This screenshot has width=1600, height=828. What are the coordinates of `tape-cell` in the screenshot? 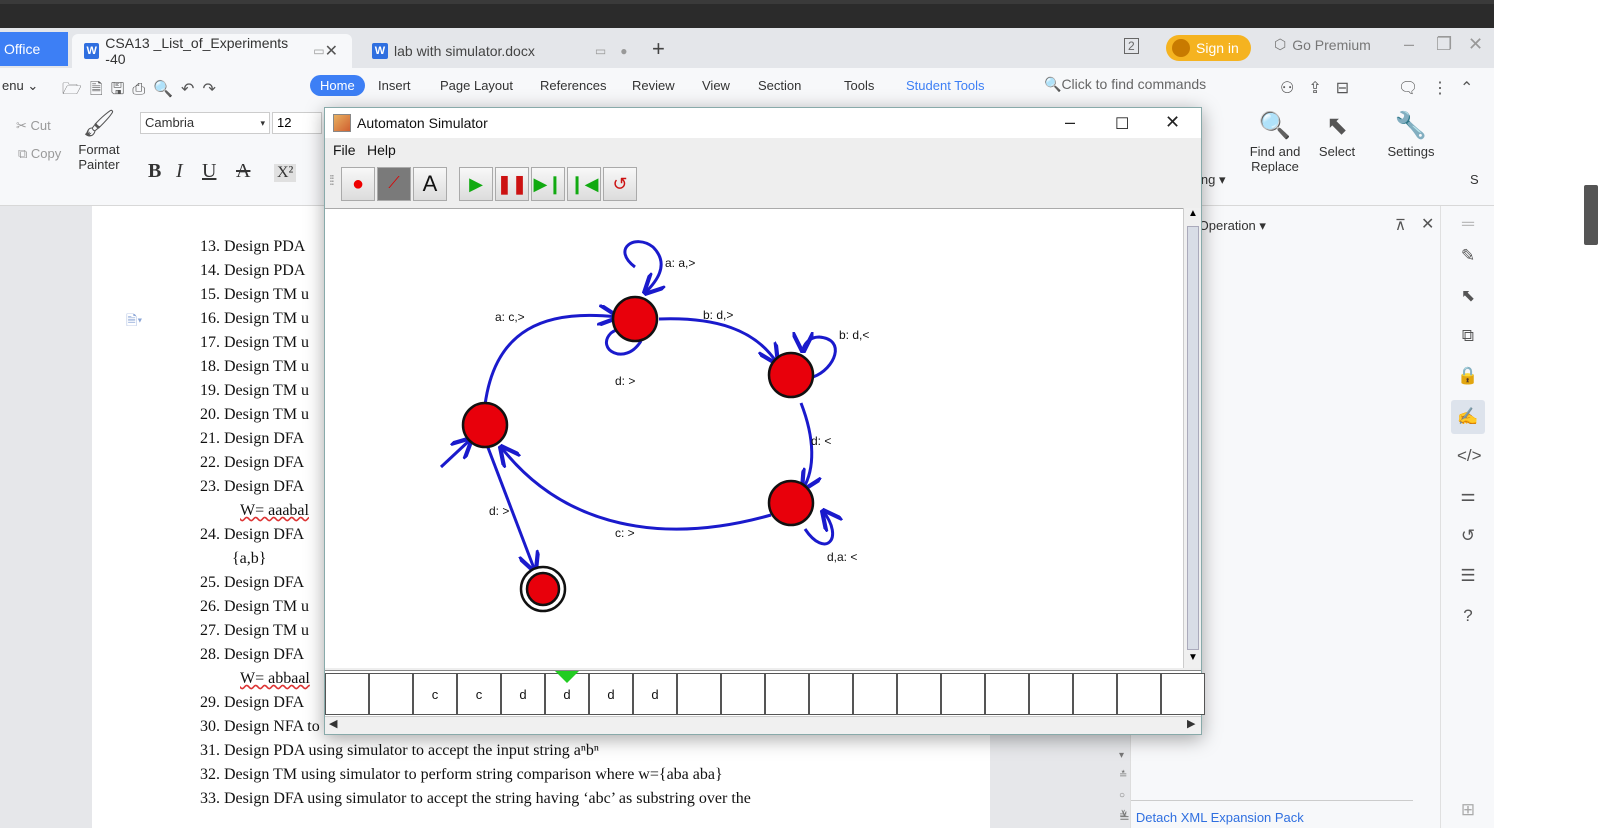 It's located at (1051, 694).